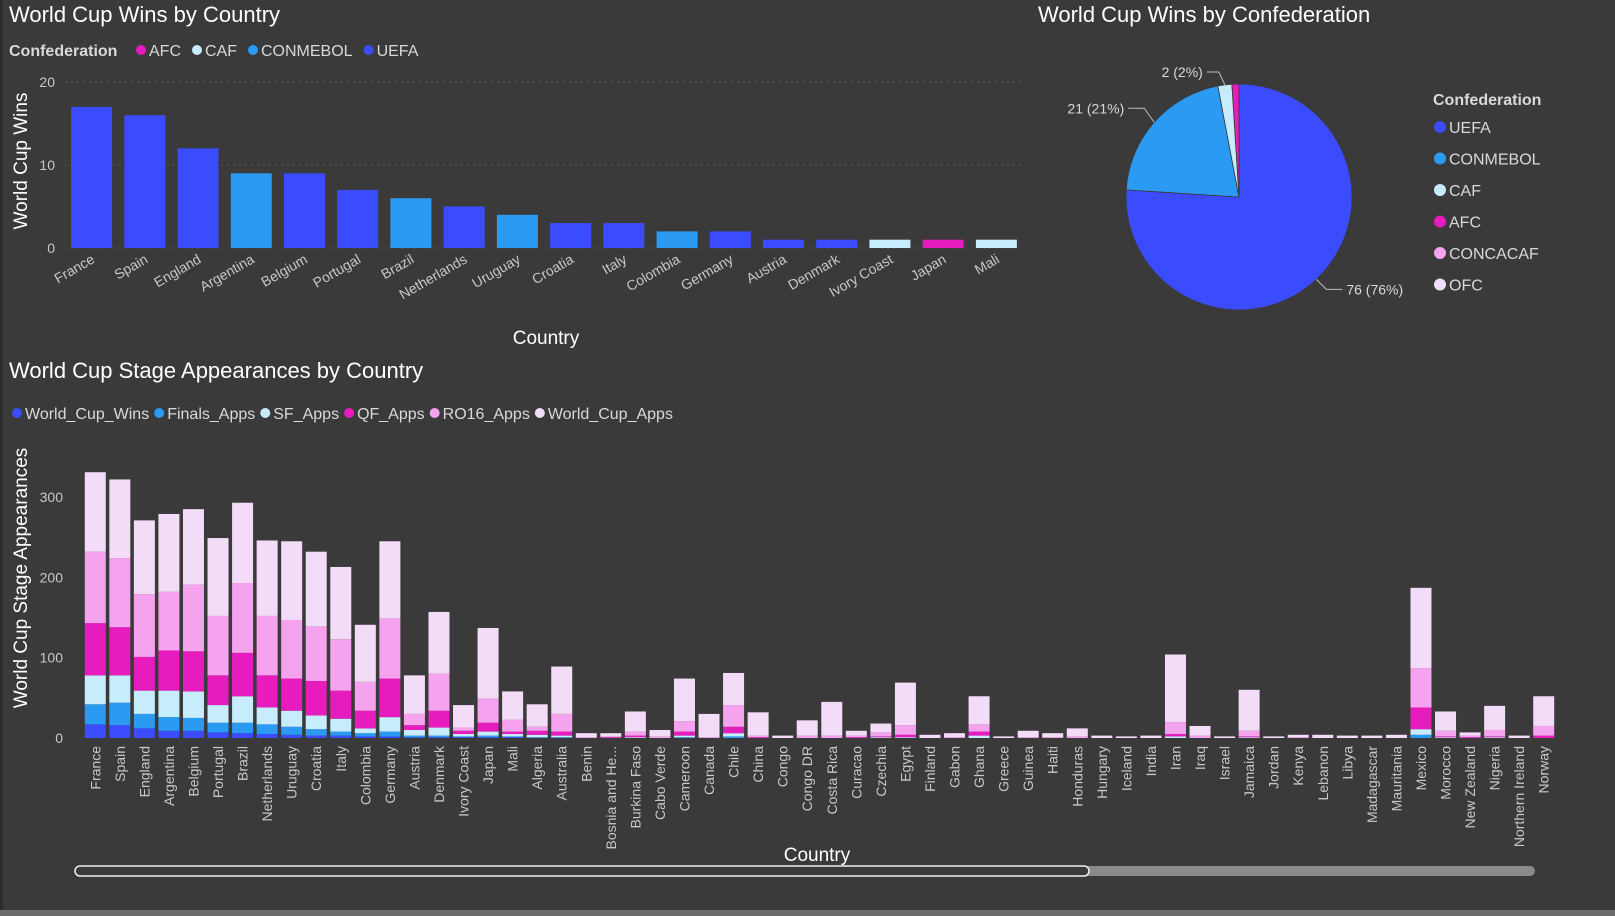 Image resolution: width=1615 pixels, height=916 pixels. I want to click on bar-greece-world-cup-apps, so click(1004, 737).